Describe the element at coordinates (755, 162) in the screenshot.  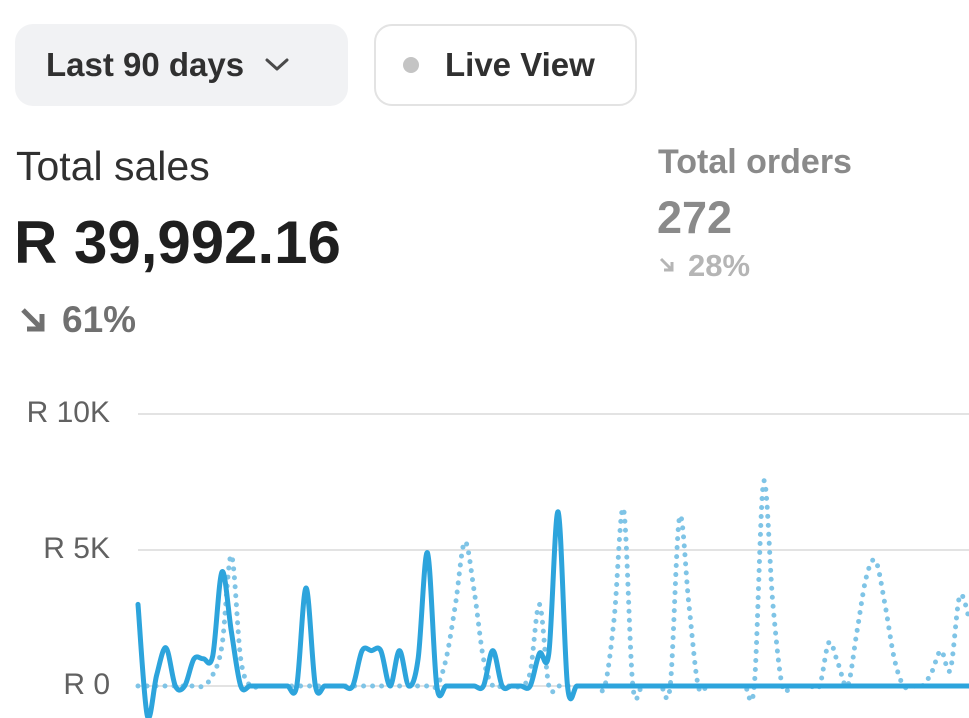
I see `metric-label: Total orders` at that location.